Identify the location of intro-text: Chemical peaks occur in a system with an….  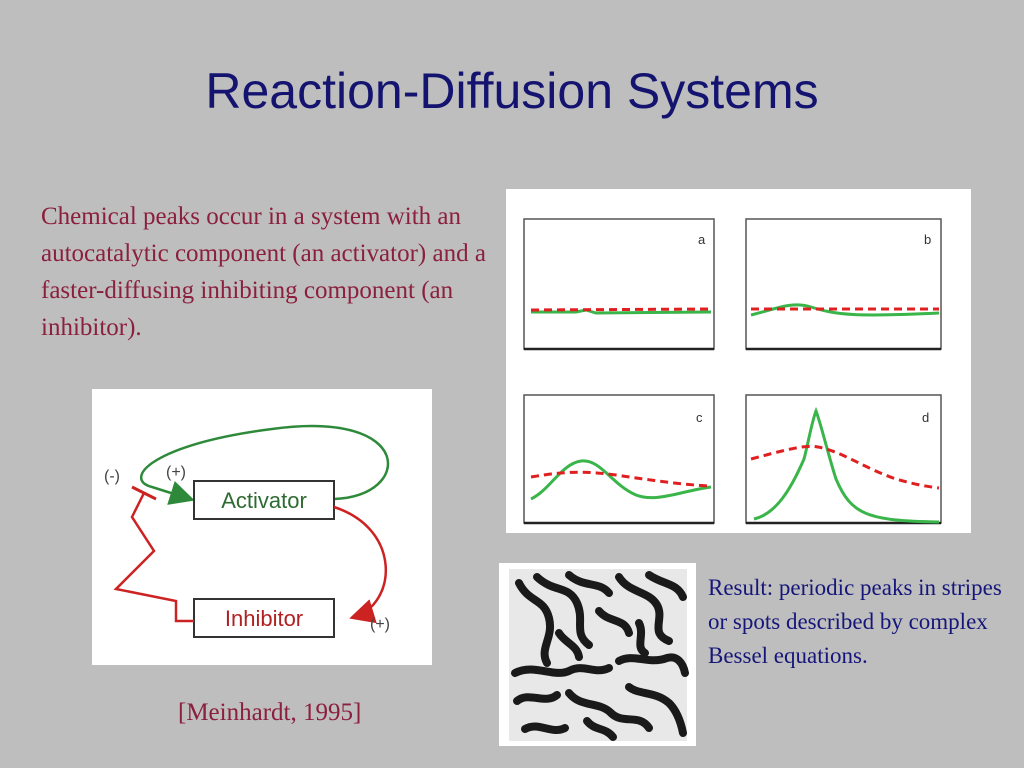
(263, 272).